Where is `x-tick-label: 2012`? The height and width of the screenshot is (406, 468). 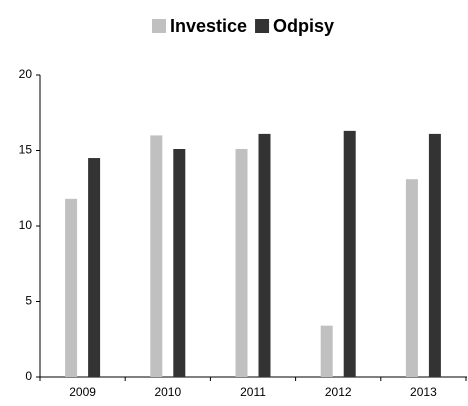 x-tick-label: 2012 is located at coordinates (338, 392).